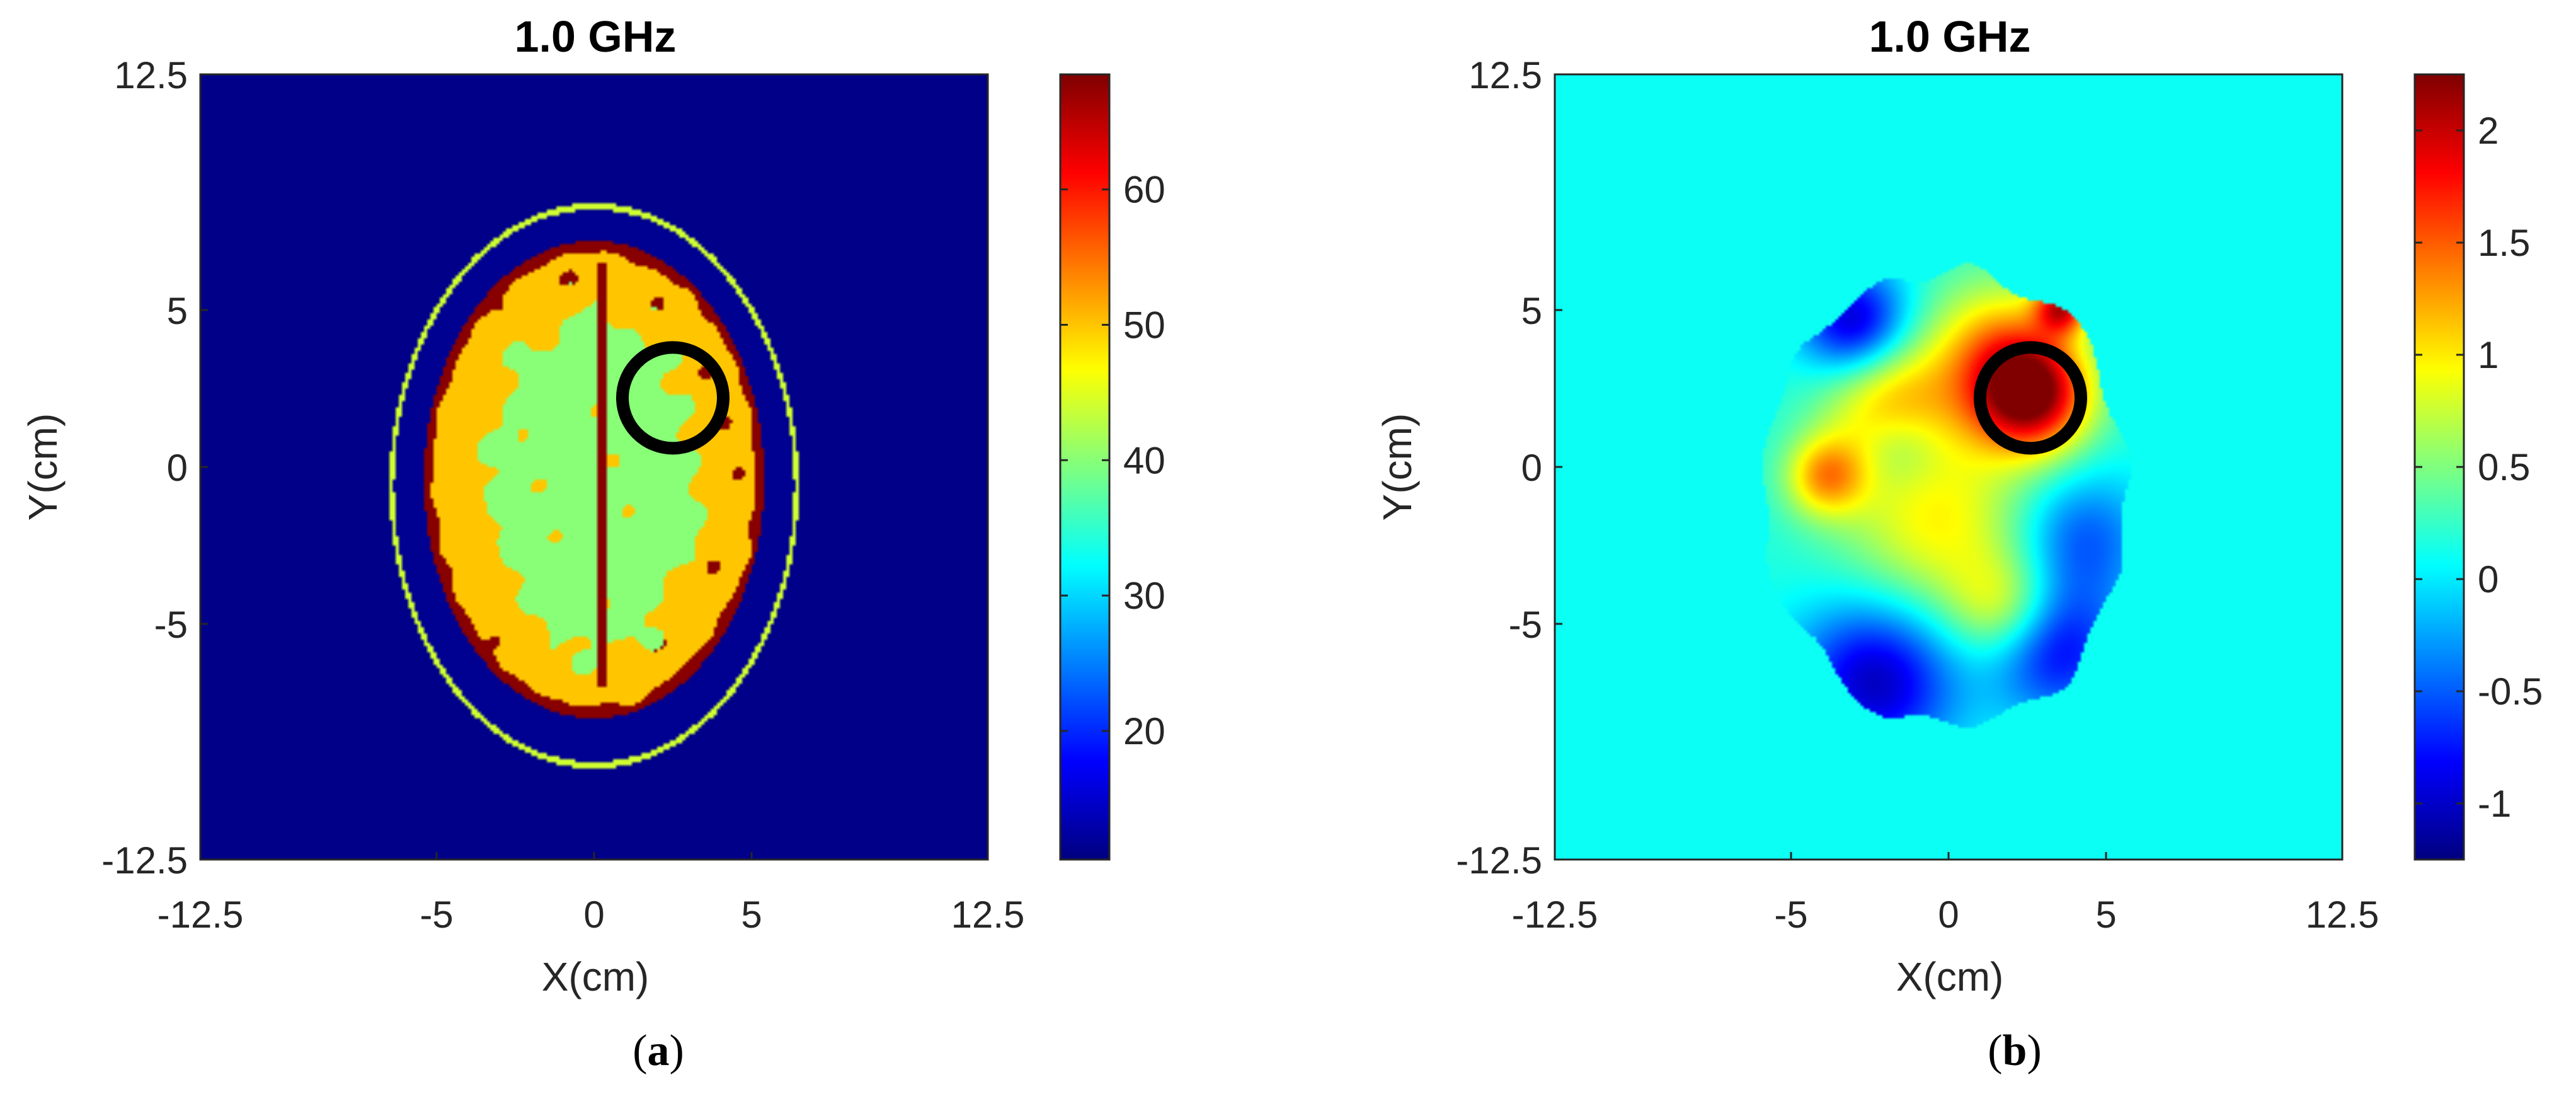 Image resolution: width=2576 pixels, height=1099 pixels. Describe the element at coordinates (1995, 1051) in the screenshot. I see `panel-b-caption-open: (` at that location.